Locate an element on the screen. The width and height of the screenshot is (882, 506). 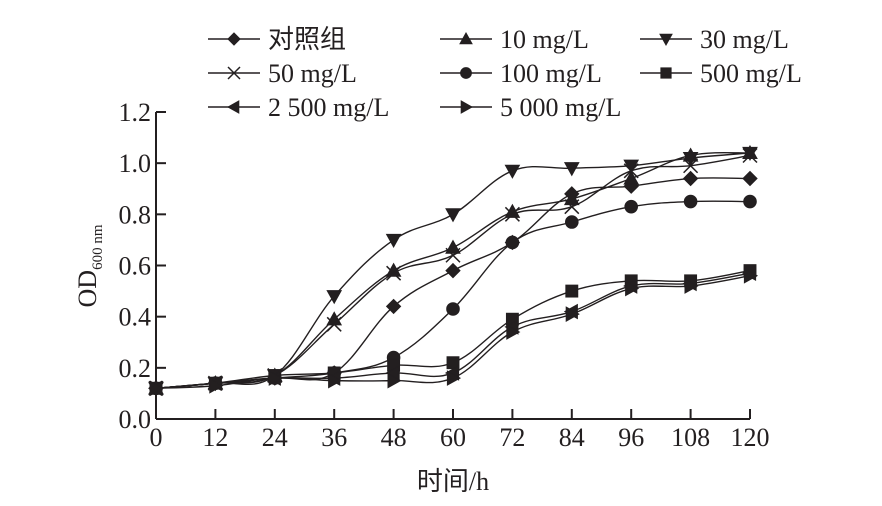
y-axis-title: OD600 nm is located at coordinates (89, 265).